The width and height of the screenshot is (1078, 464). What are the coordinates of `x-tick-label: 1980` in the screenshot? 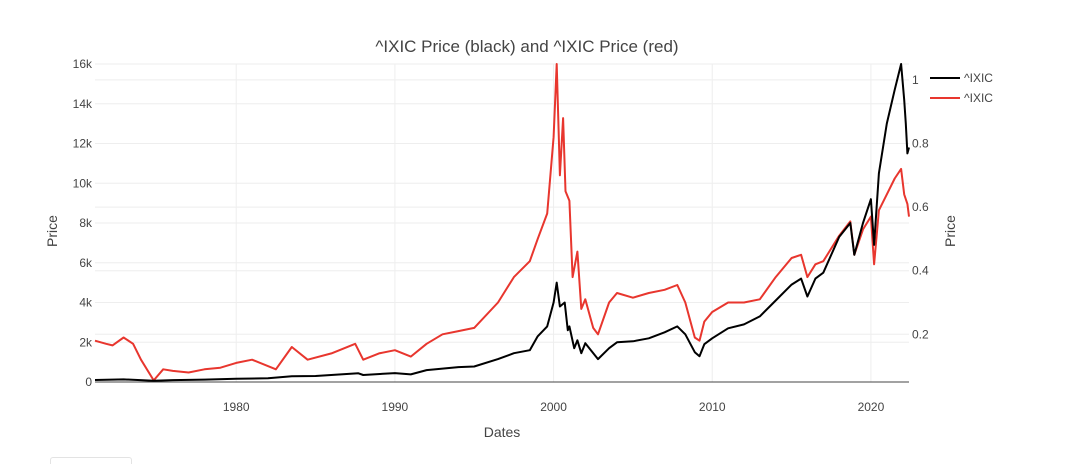 It's located at (236, 407).